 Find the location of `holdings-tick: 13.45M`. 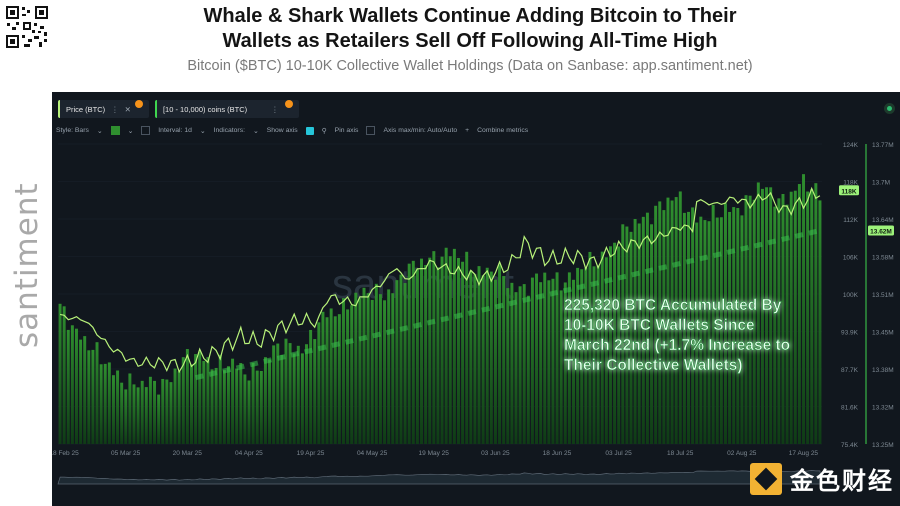

holdings-tick: 13.45M is located at coordinates (883, 333).